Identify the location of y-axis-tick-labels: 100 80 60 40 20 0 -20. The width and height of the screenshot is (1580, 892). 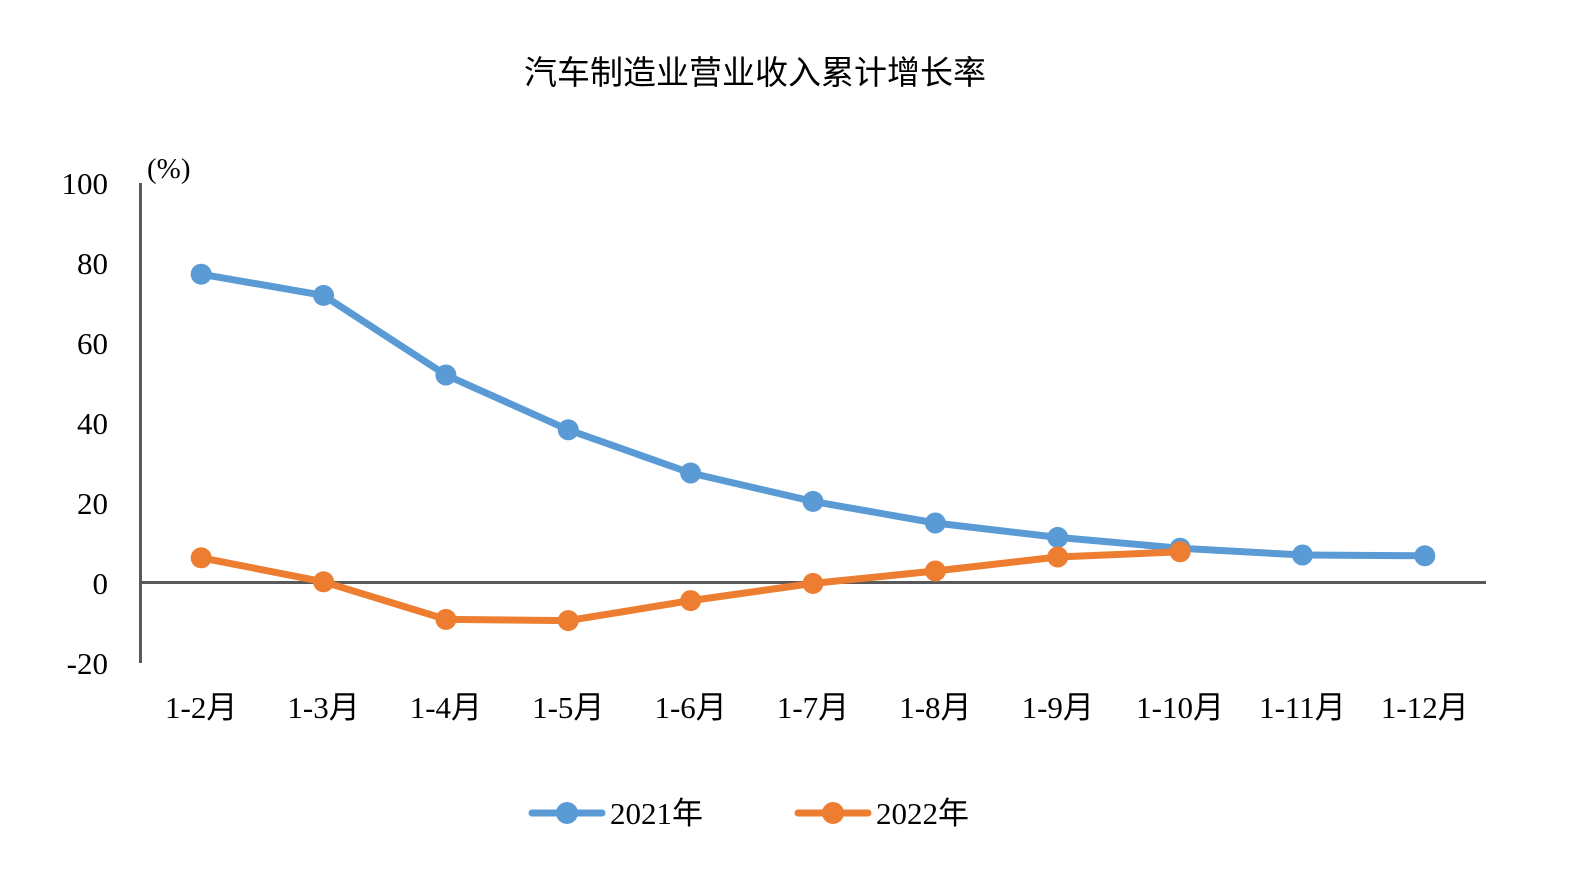
(85, 423).